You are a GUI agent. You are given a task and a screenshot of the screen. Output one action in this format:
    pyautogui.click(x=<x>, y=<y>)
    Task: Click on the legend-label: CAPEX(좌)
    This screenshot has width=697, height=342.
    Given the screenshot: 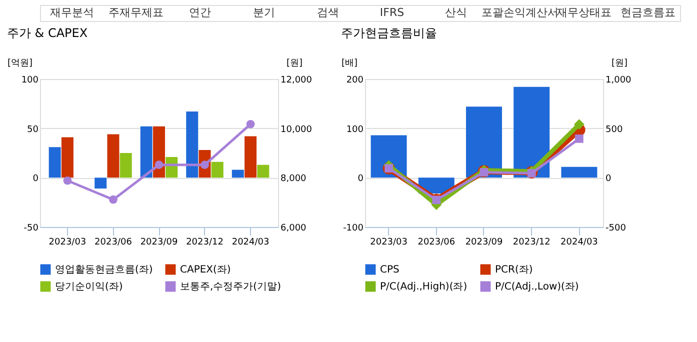 What is the action you would take?
    pyautogui.click(x=205, y=270)
    